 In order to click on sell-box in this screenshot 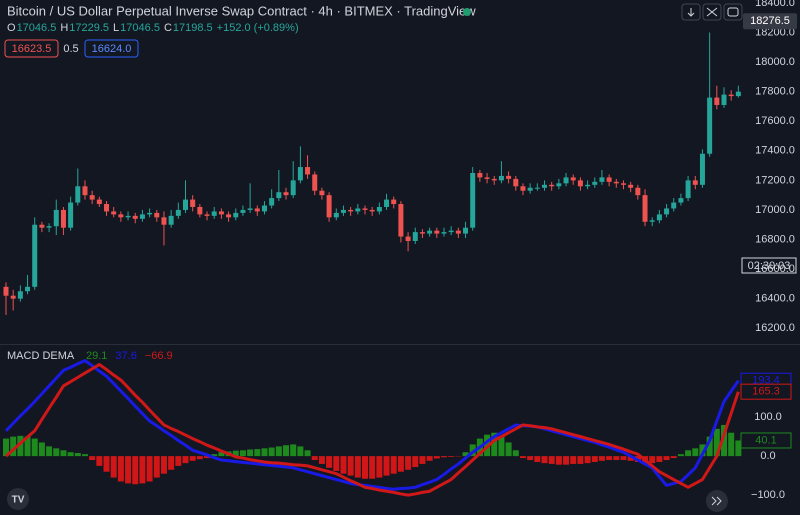, I will do `click(31, 48)`.